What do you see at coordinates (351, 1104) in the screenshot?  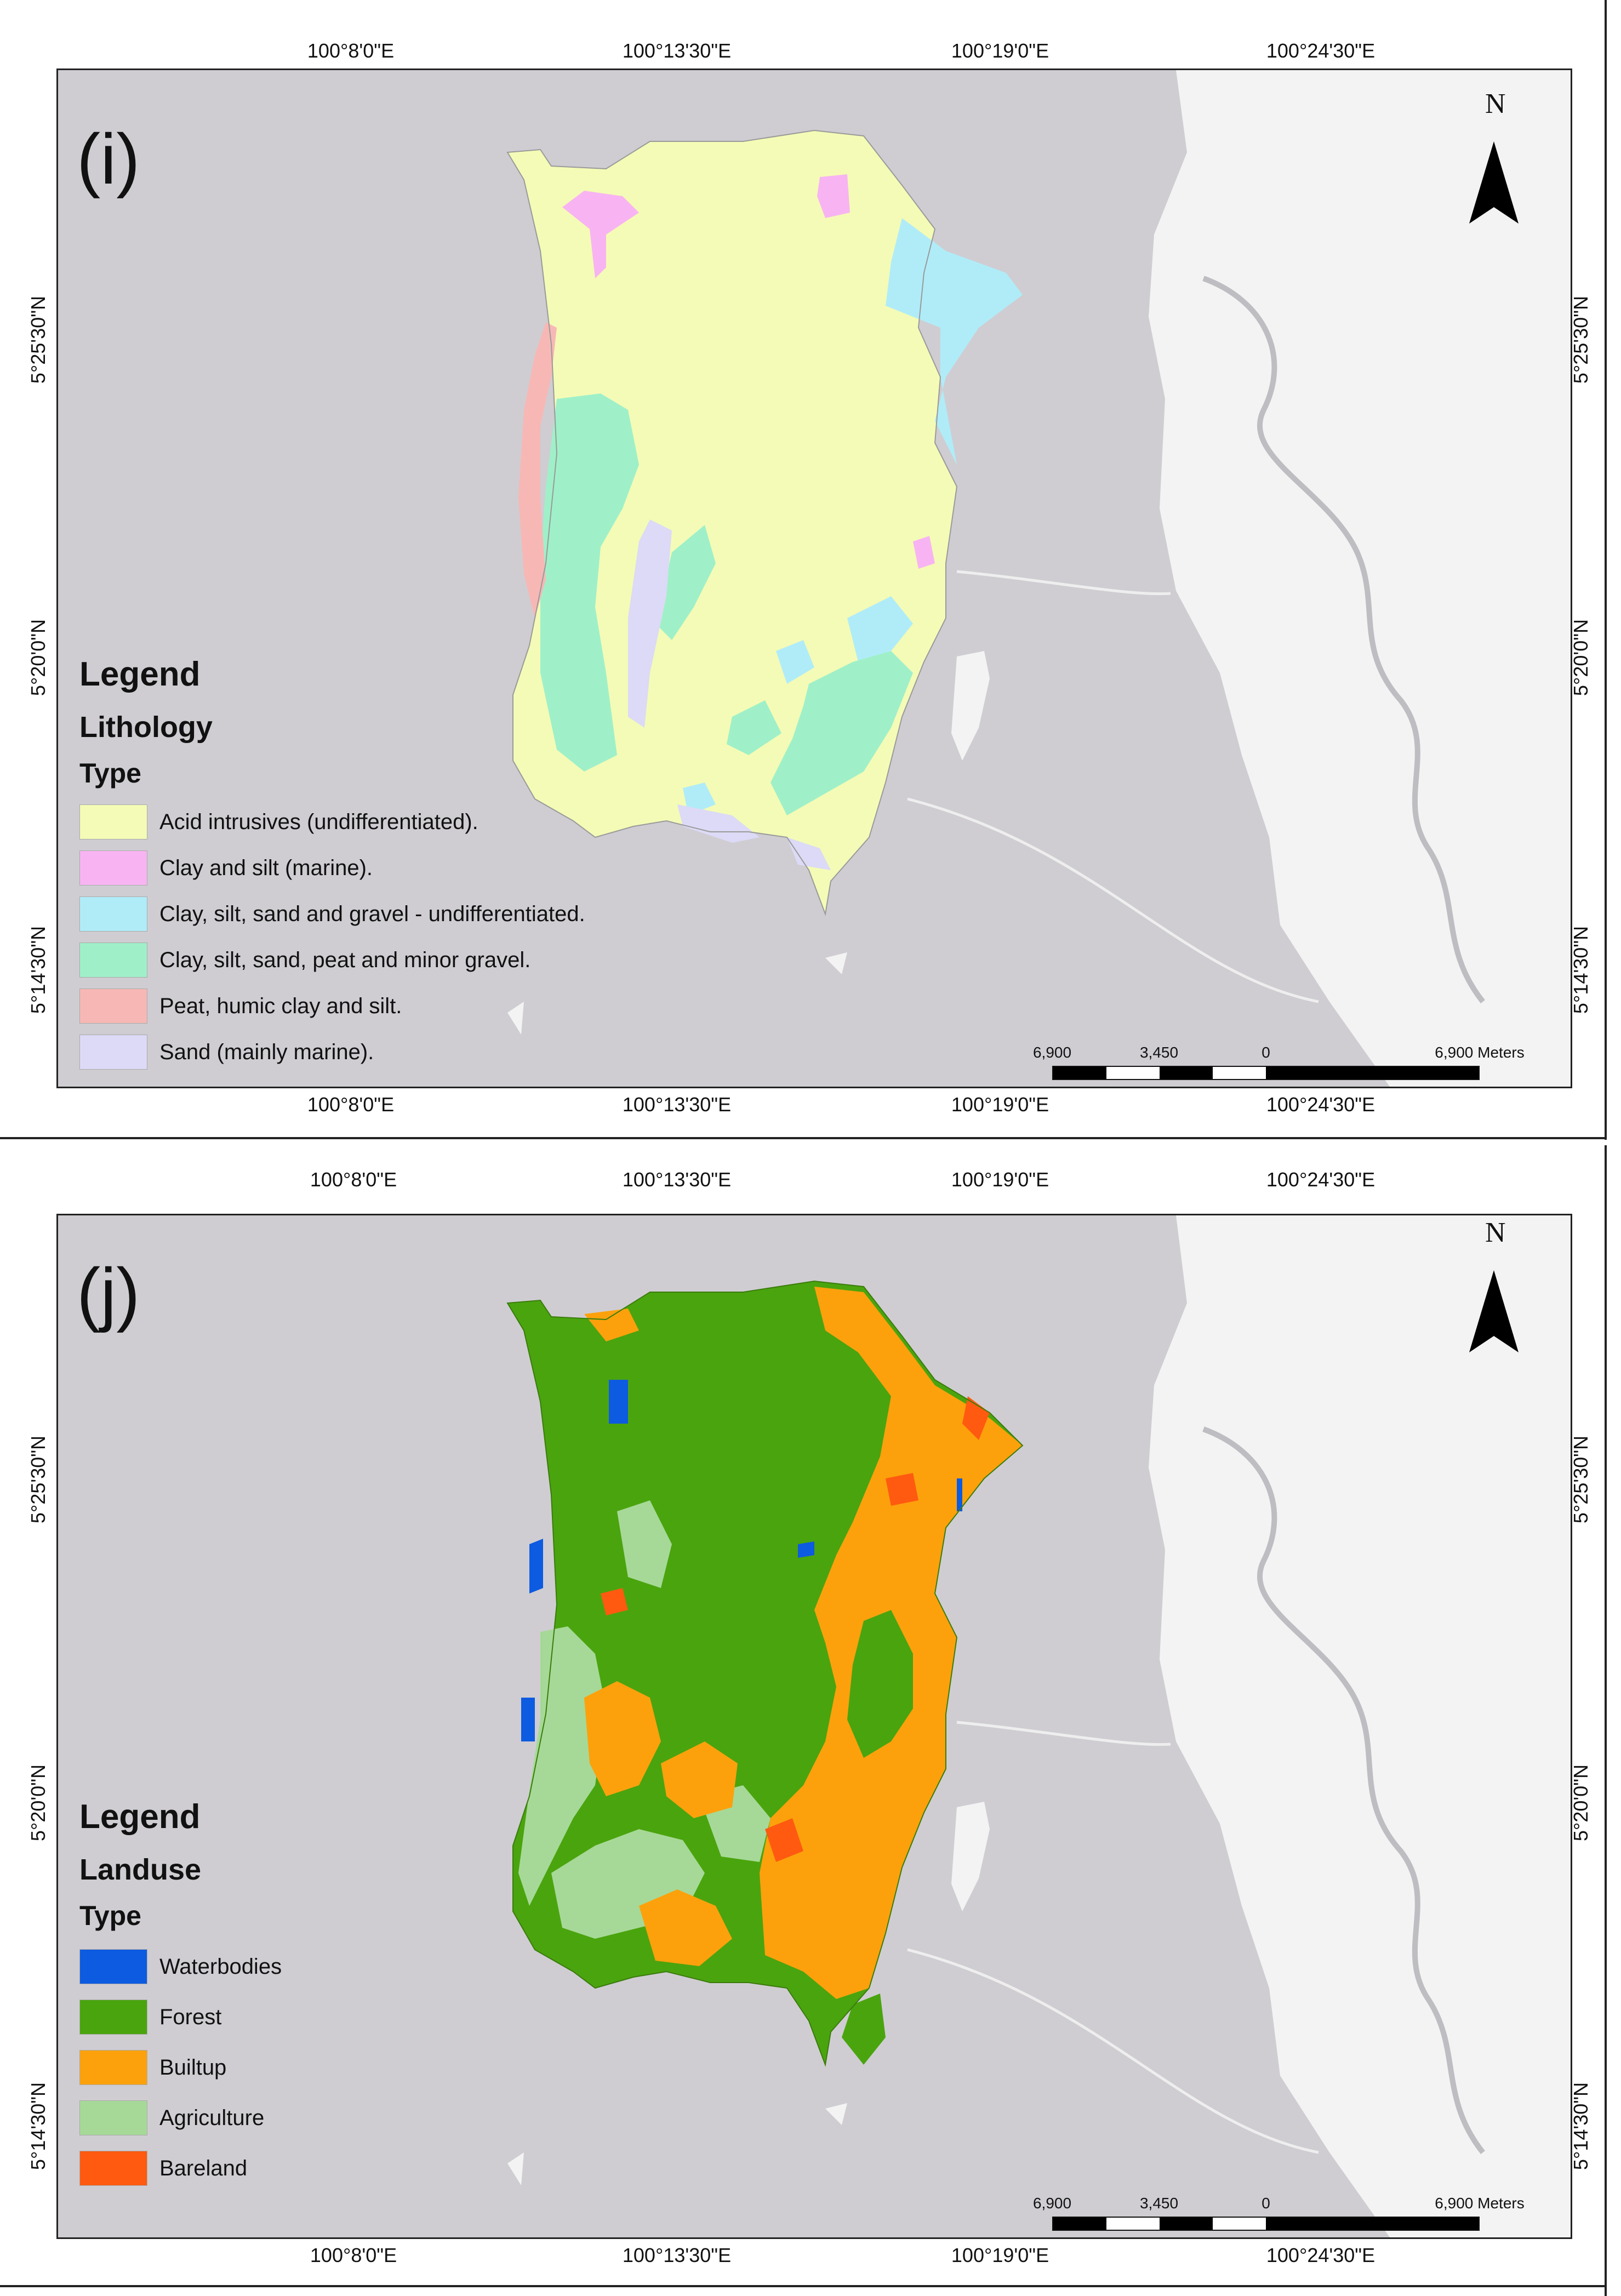 I see `longitude-label-bottom: 100°8'0"E` at bounding box center [351, 1104].